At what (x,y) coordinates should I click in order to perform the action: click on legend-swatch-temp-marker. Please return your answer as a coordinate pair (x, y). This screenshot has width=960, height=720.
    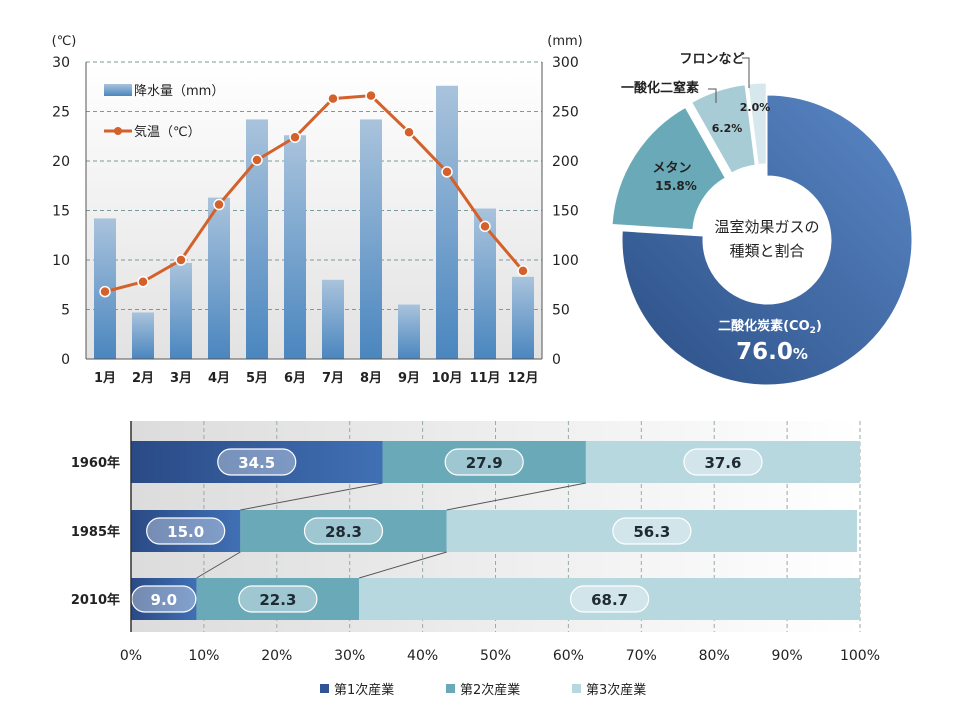
    Looking at the image, I should click on (118, 131).